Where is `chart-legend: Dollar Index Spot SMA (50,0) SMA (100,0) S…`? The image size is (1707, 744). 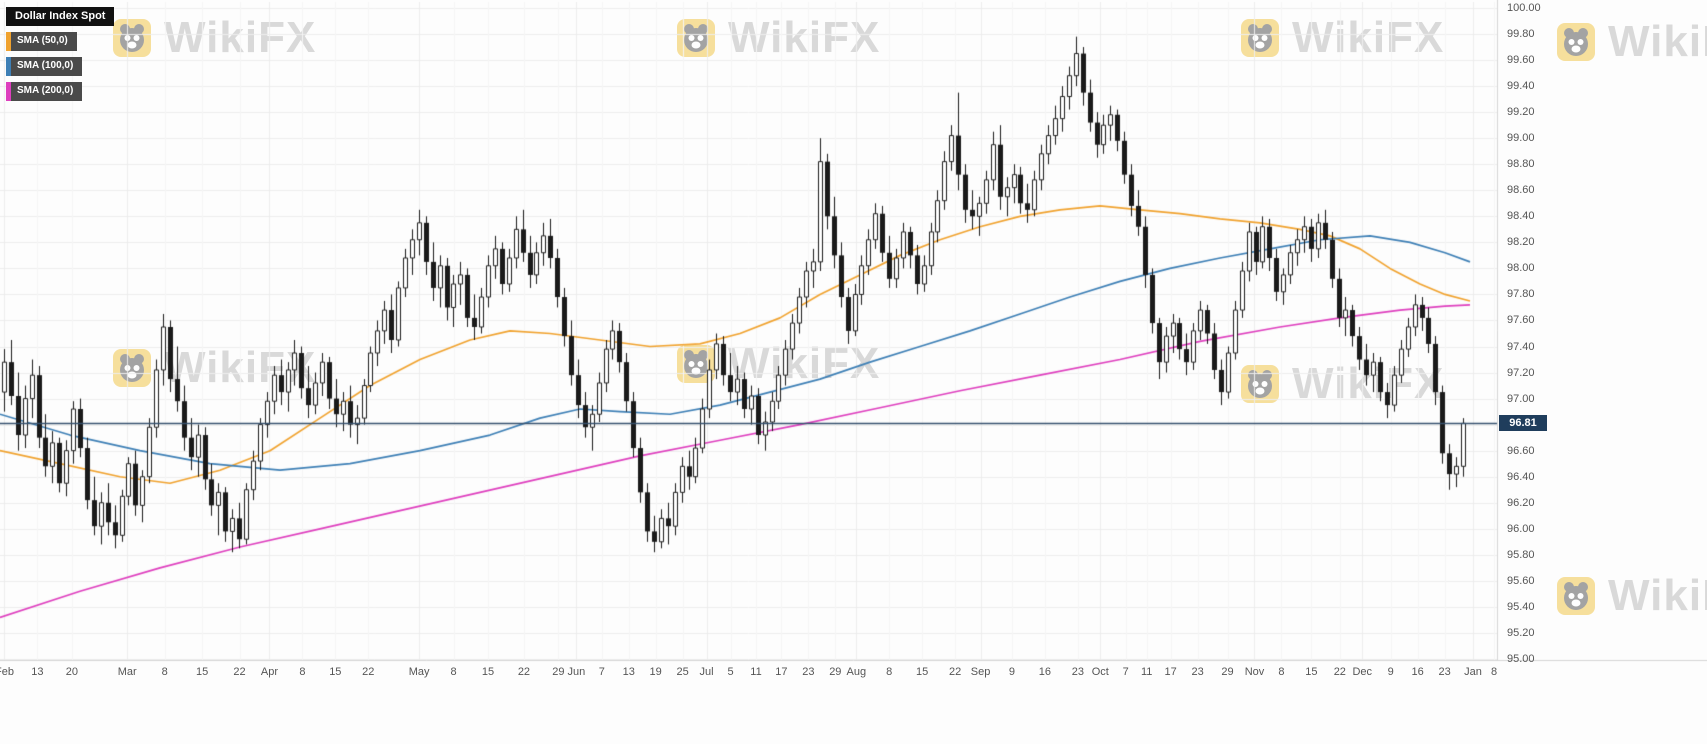
chart-legend: Dollar Index Spot SMA (50,0) SMA (100,0) S… is located at coordinates (60, 56).